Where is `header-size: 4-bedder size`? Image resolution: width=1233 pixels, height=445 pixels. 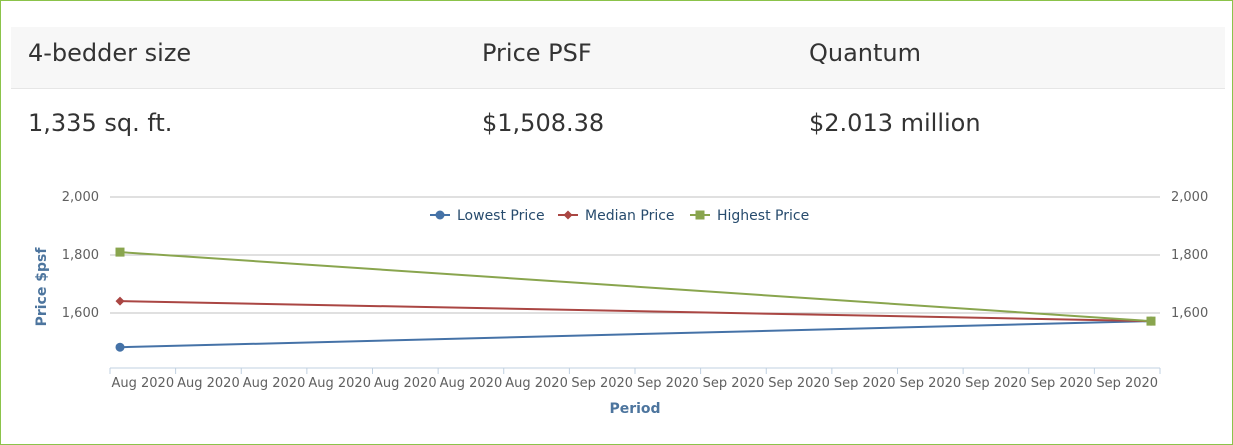
header-size: 4-bedder size is located at coordinates (110, 53).